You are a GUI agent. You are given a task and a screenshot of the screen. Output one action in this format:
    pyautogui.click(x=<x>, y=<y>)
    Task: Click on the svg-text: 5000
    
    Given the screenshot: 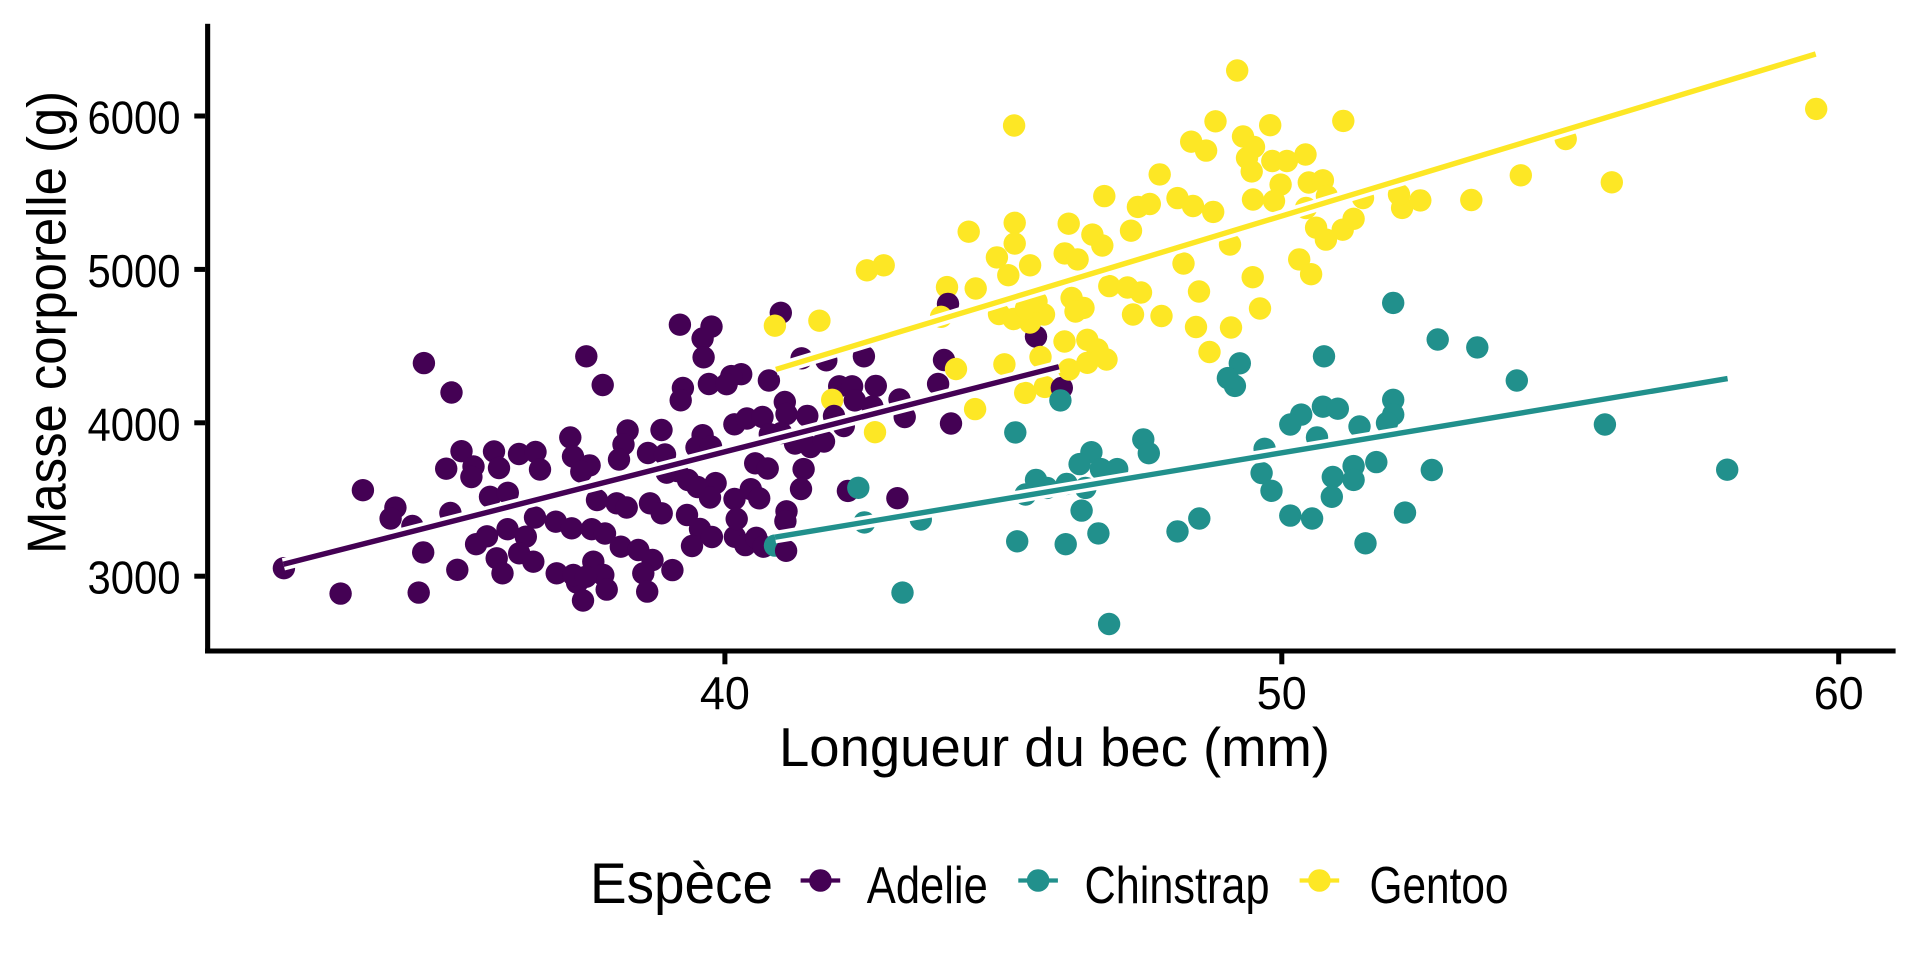 What is the action you would take?
    pyautogui.click(x=134, y=271)
    